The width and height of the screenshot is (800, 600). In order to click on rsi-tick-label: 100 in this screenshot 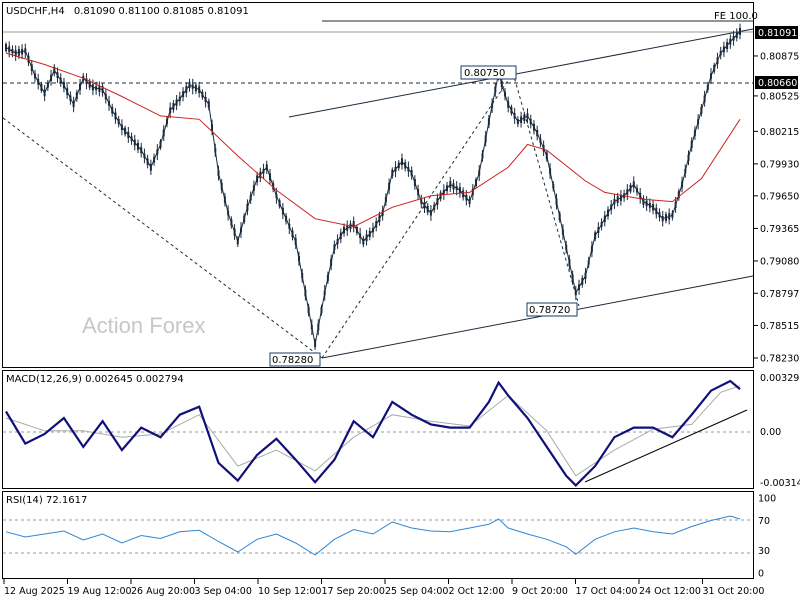, I will do `click(767, 499)`.